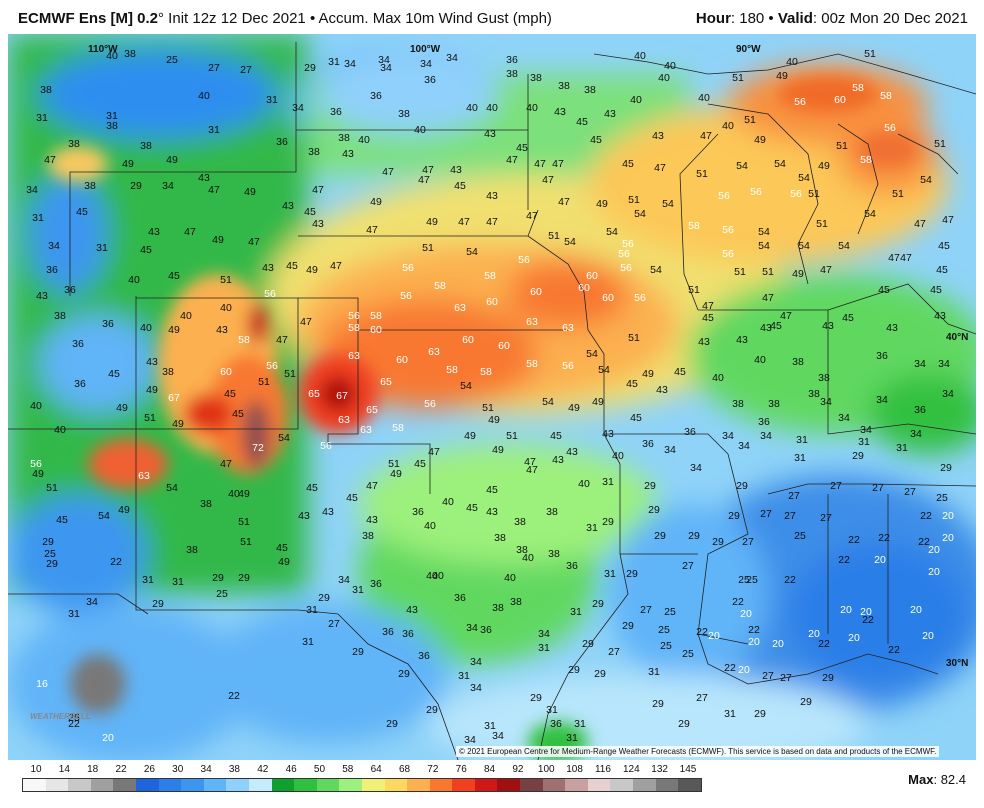 Image resolution: width=984 pixels, height=808 pixels. Describe the element at coordinates (36, 769) in the screenshot. I see `legend-label: 10` at that location.